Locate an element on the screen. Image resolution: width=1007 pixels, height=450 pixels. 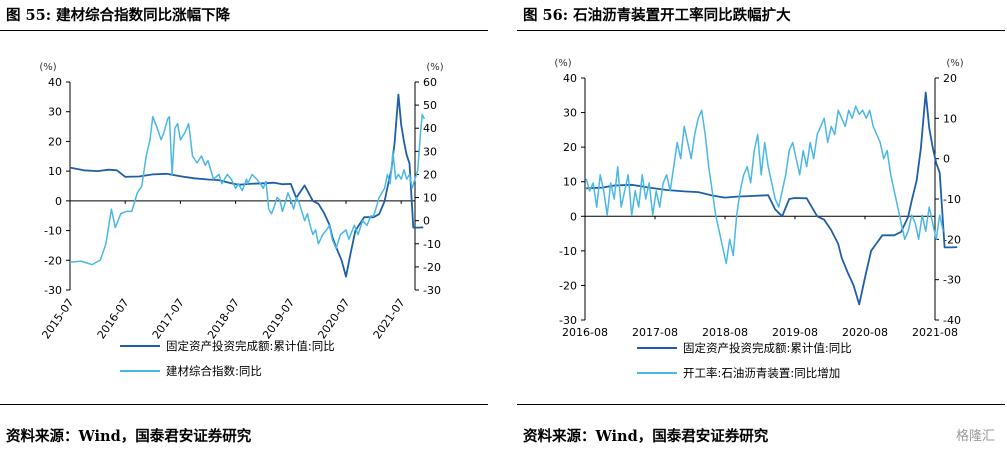
x-axis-tick-label: 2018-08 is located at coordinates (725, 332).